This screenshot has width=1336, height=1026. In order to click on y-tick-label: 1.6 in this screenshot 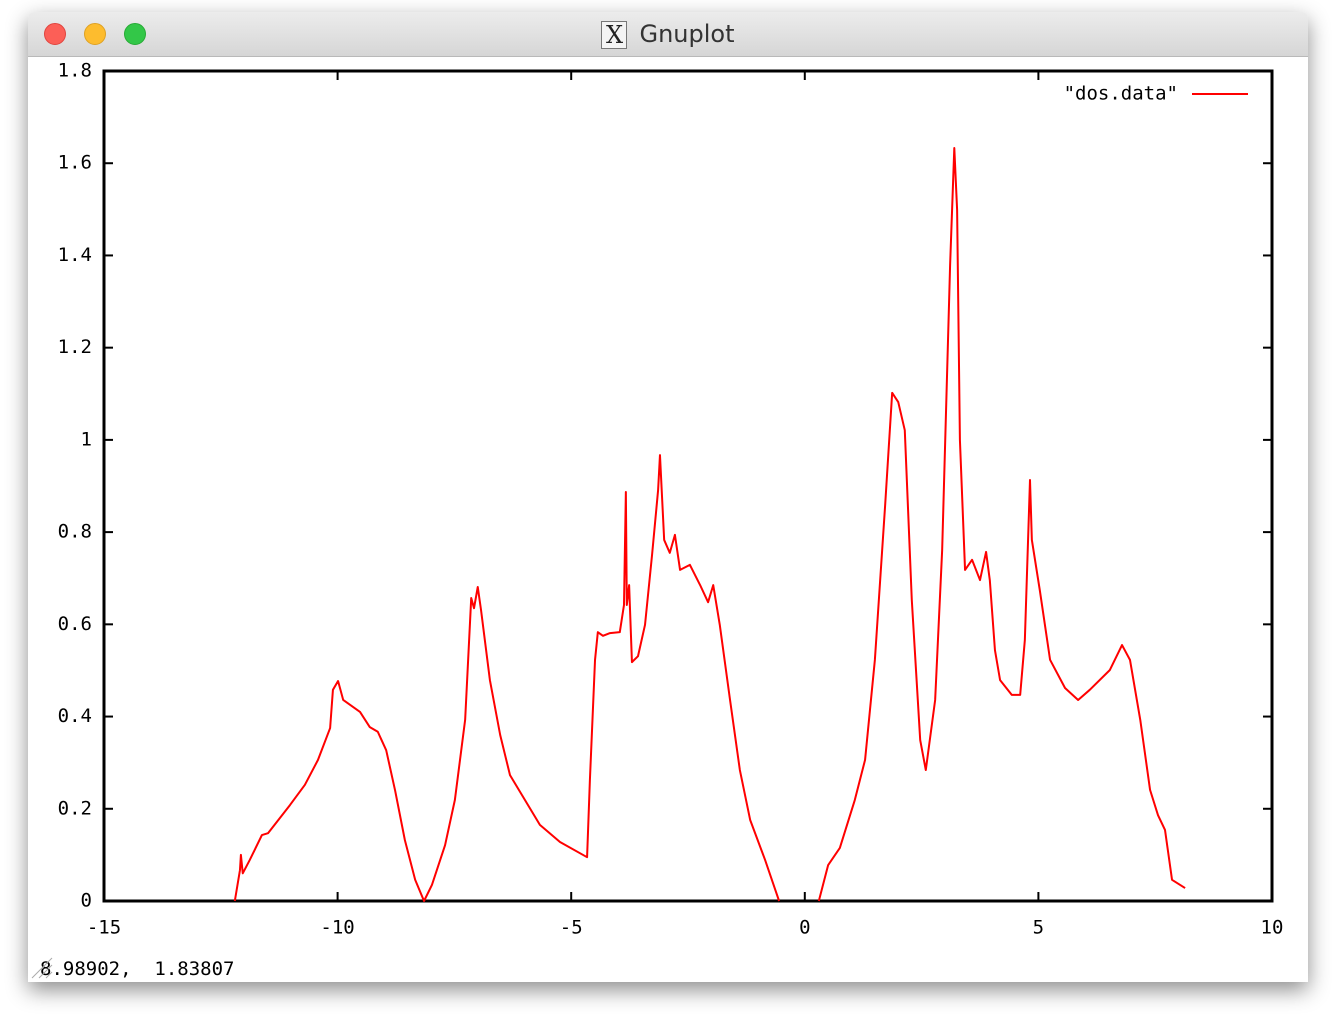, I will do `click(75, 163)`.